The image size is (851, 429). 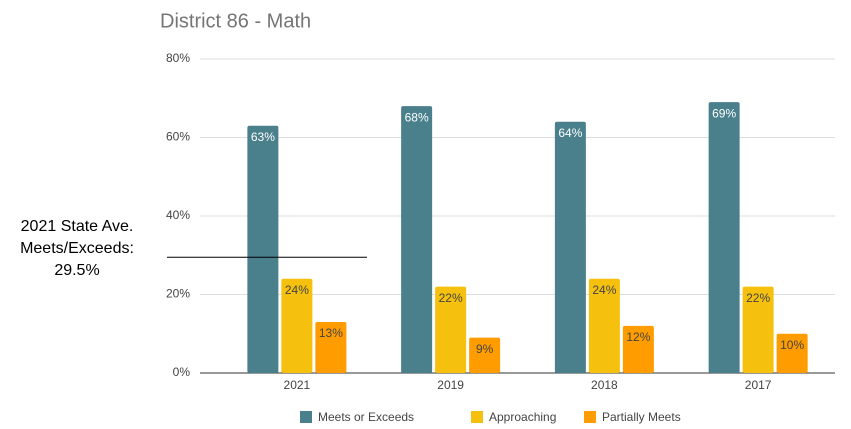 I want to click on value-label: 10%, so click(x=792, y=345).